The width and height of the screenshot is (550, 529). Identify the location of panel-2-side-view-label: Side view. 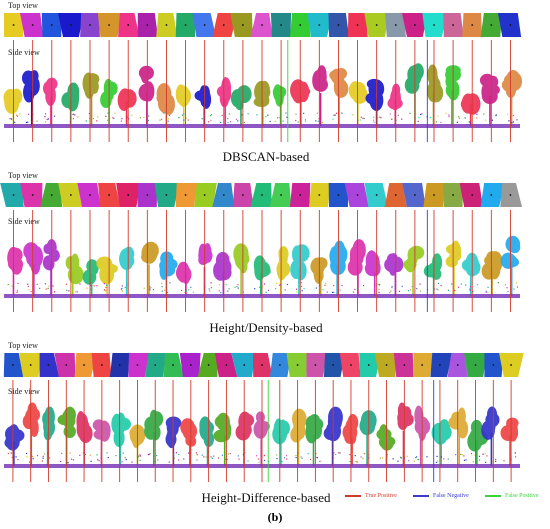
(24, 221).